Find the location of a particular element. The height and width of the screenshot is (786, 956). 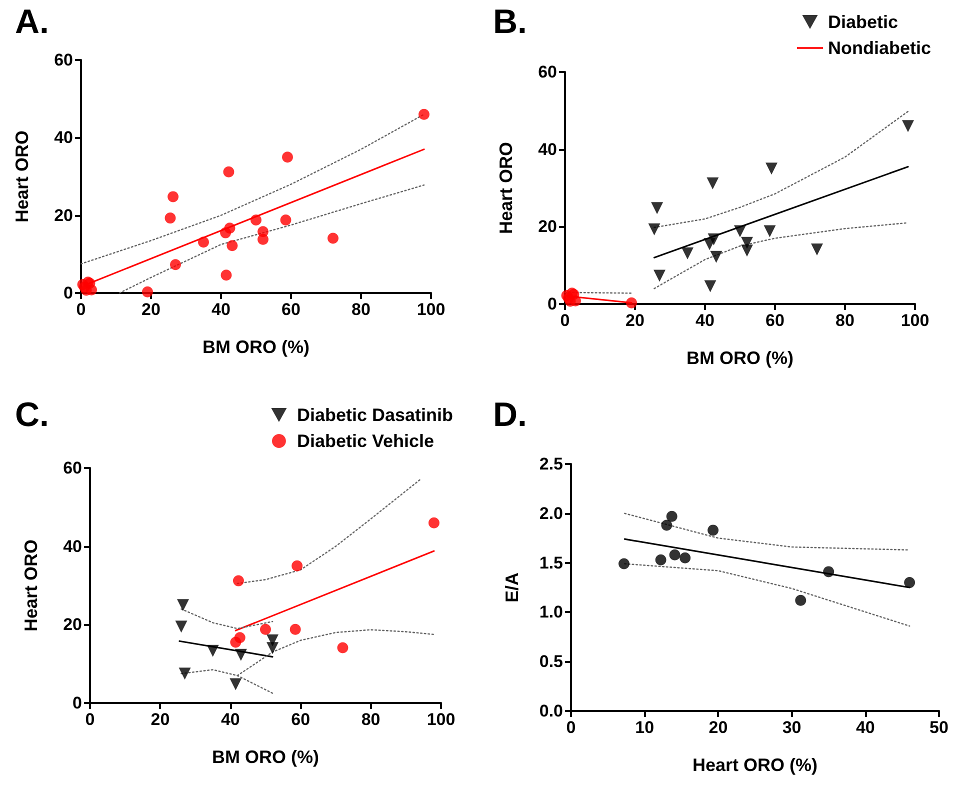

y-tick-label: 2.5 is located at coordinates (551, 464).